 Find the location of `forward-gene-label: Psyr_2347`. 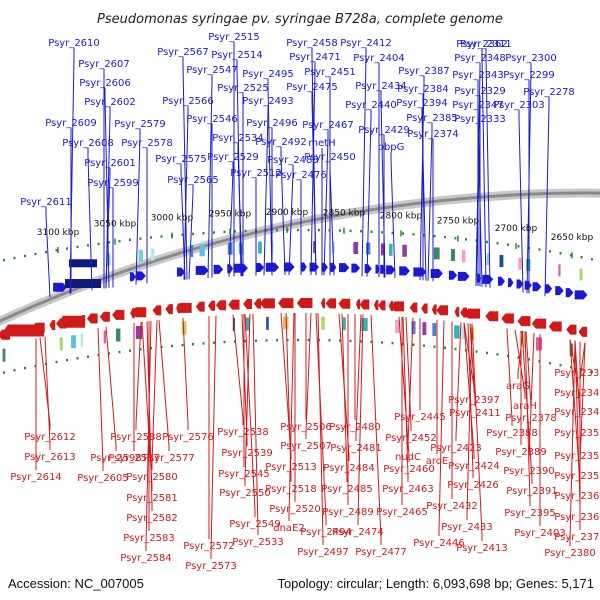

forward-gene-label: Psyr_2347 is located at coordinates (478, 105).